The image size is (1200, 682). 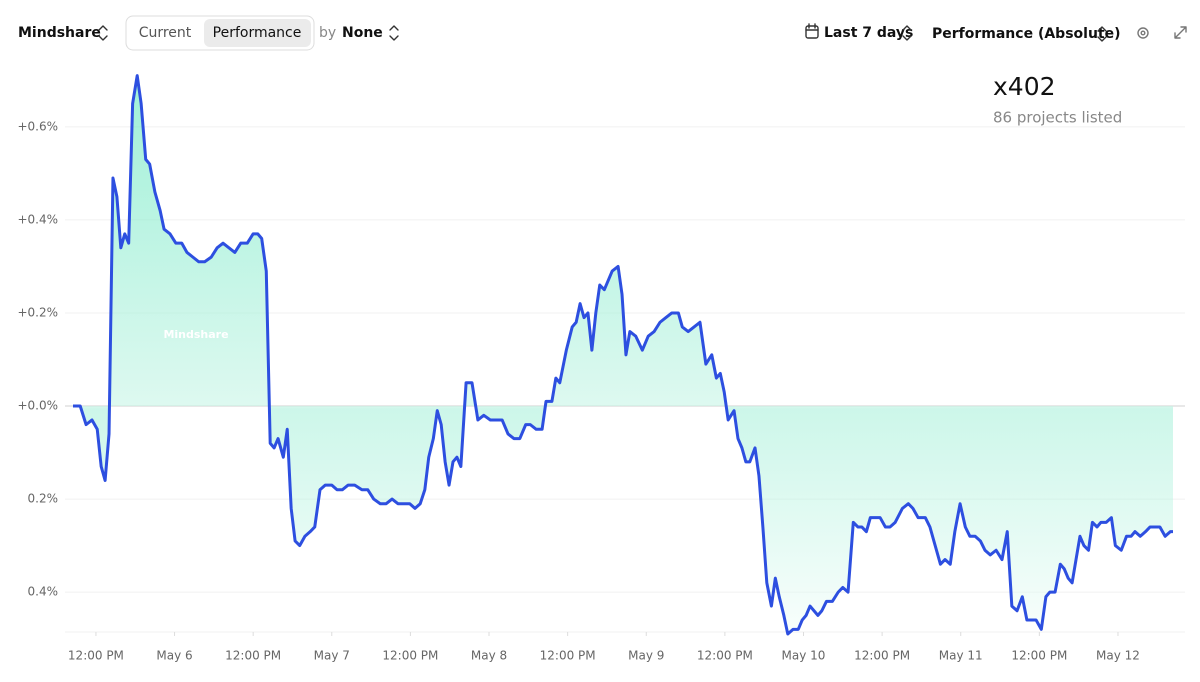 I want to click on x-tick-label: May 11, so click(x=961, y=656).